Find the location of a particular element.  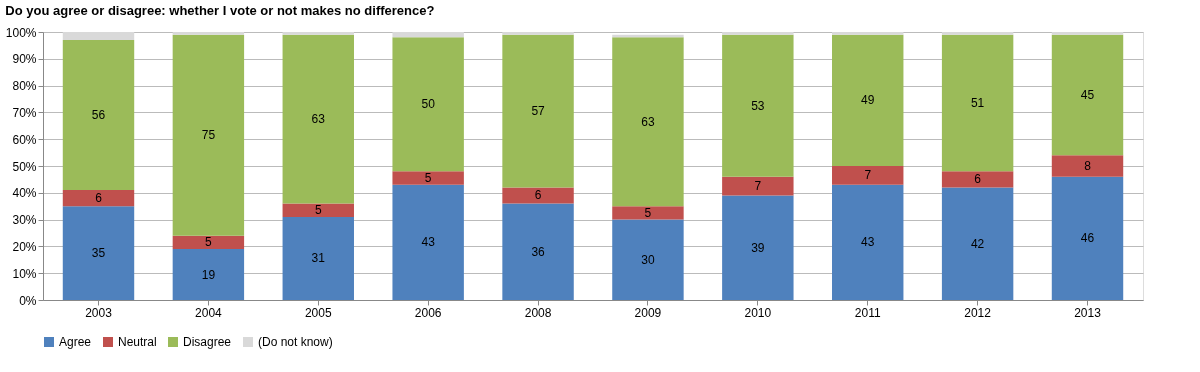

y-tick-label: 90% is located at coordinates (24, 59).